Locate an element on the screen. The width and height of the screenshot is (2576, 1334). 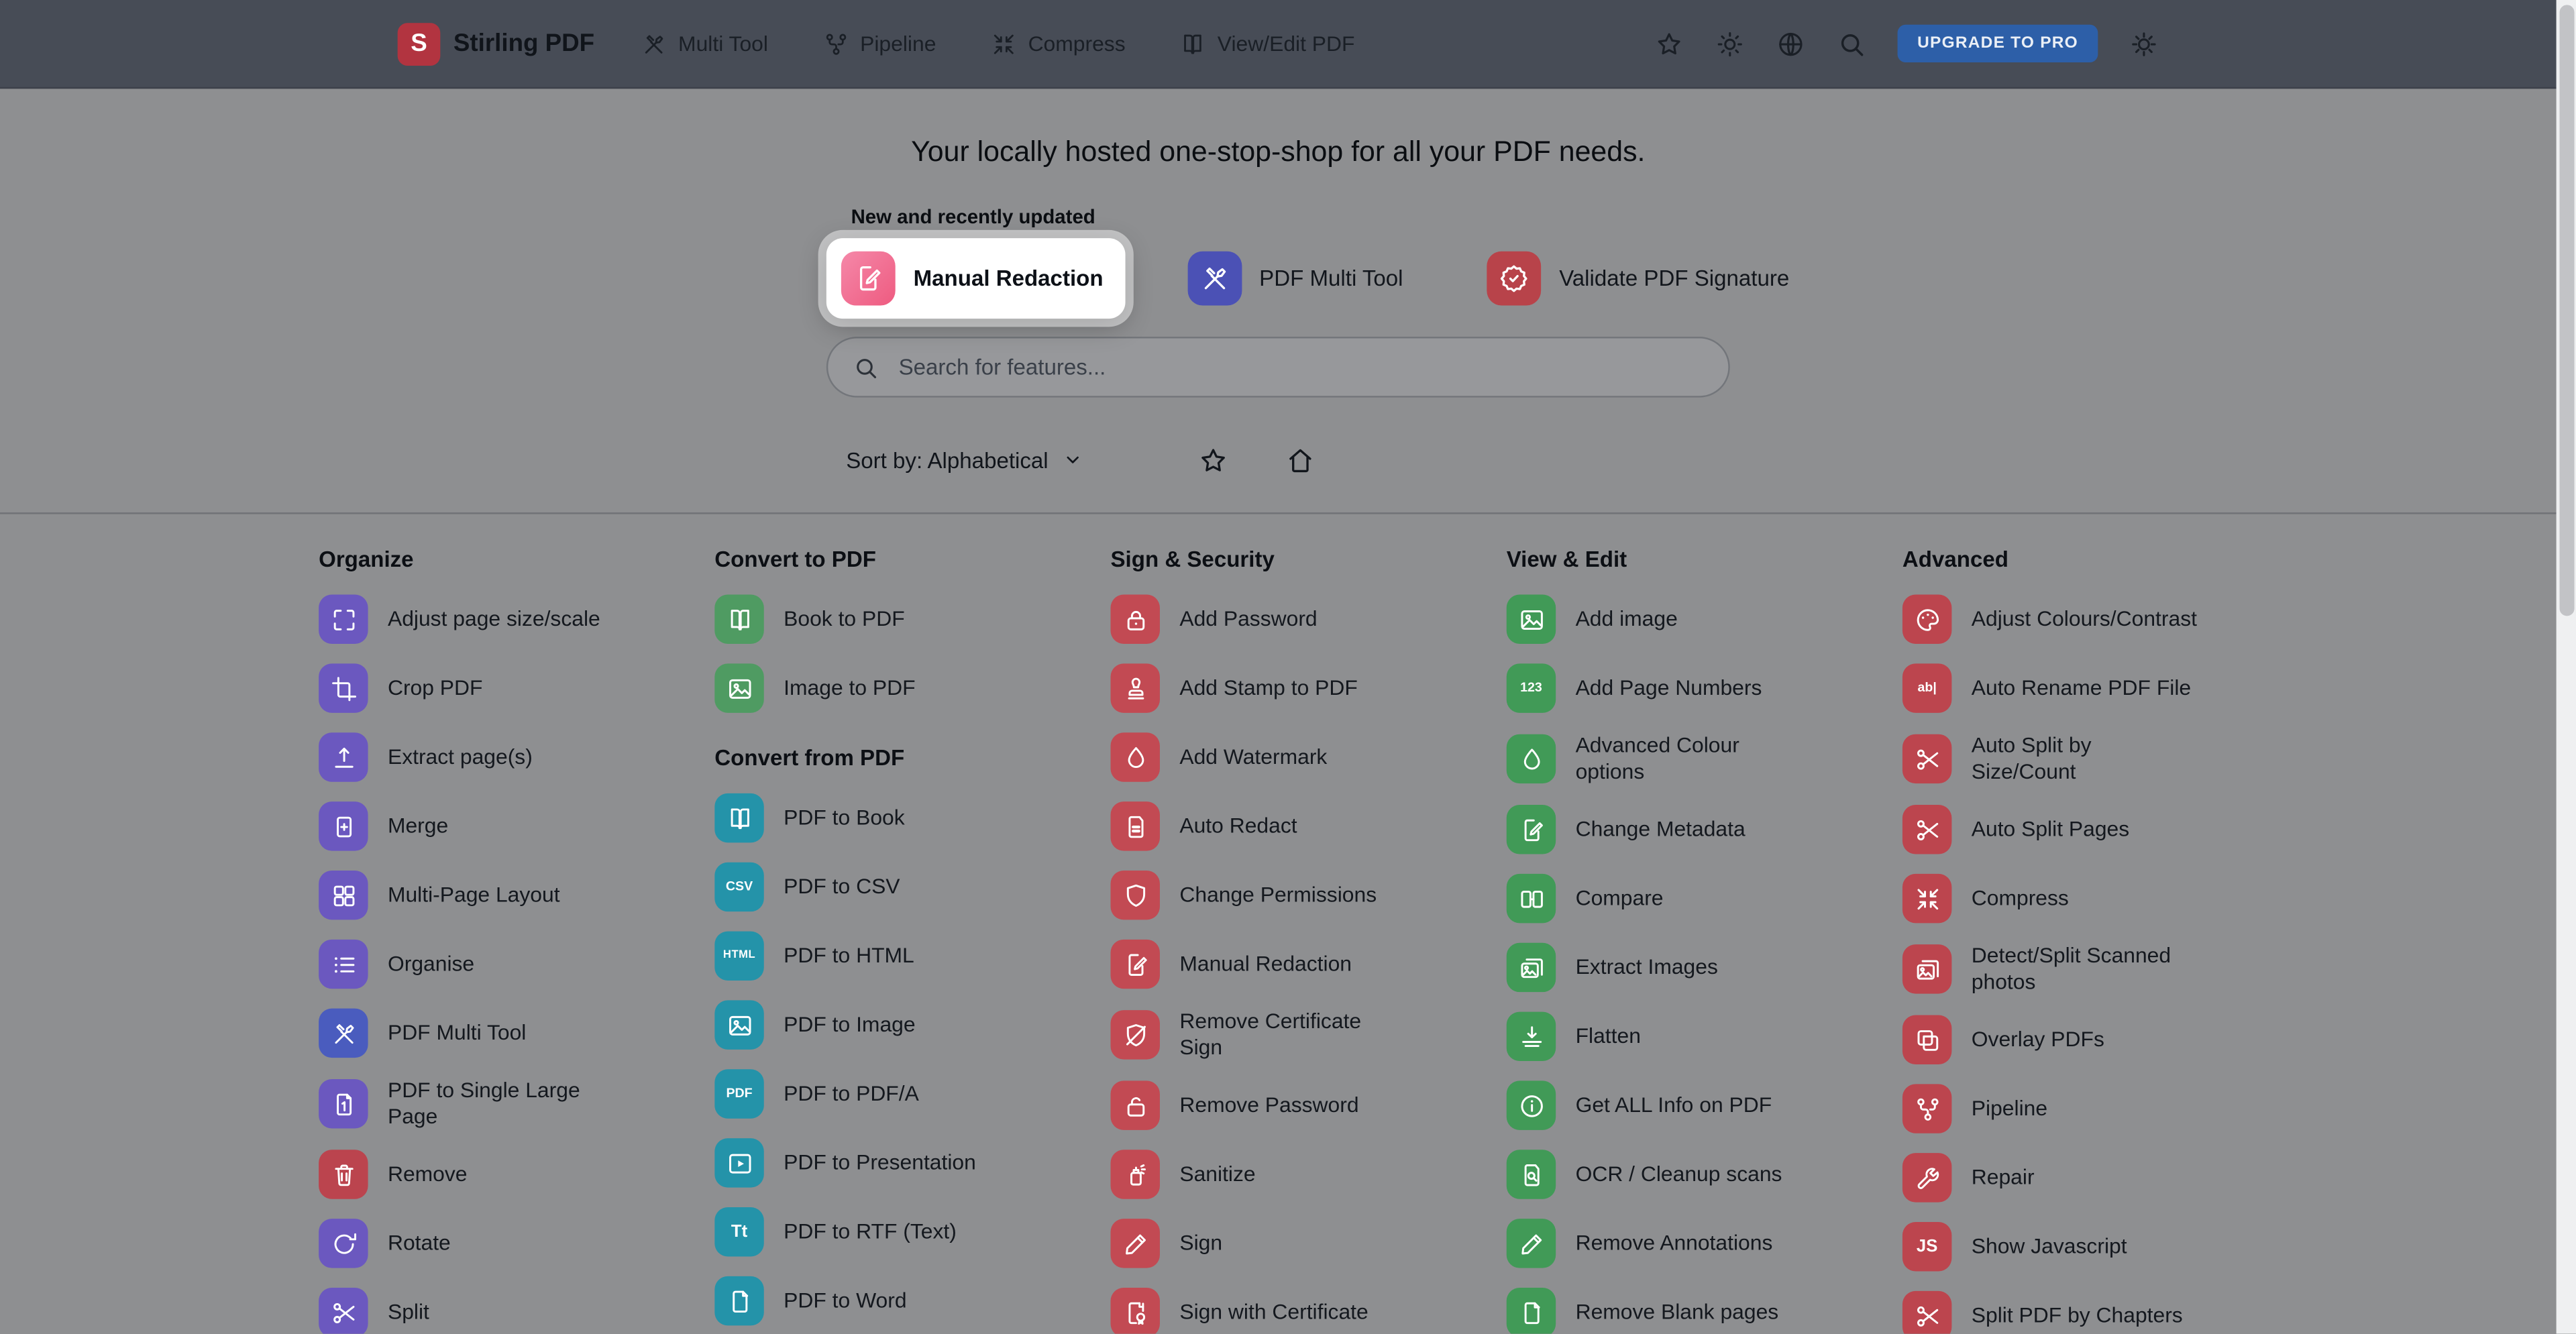
feature-remove-password: Remove Password is located at coordinates (1279, 1105).